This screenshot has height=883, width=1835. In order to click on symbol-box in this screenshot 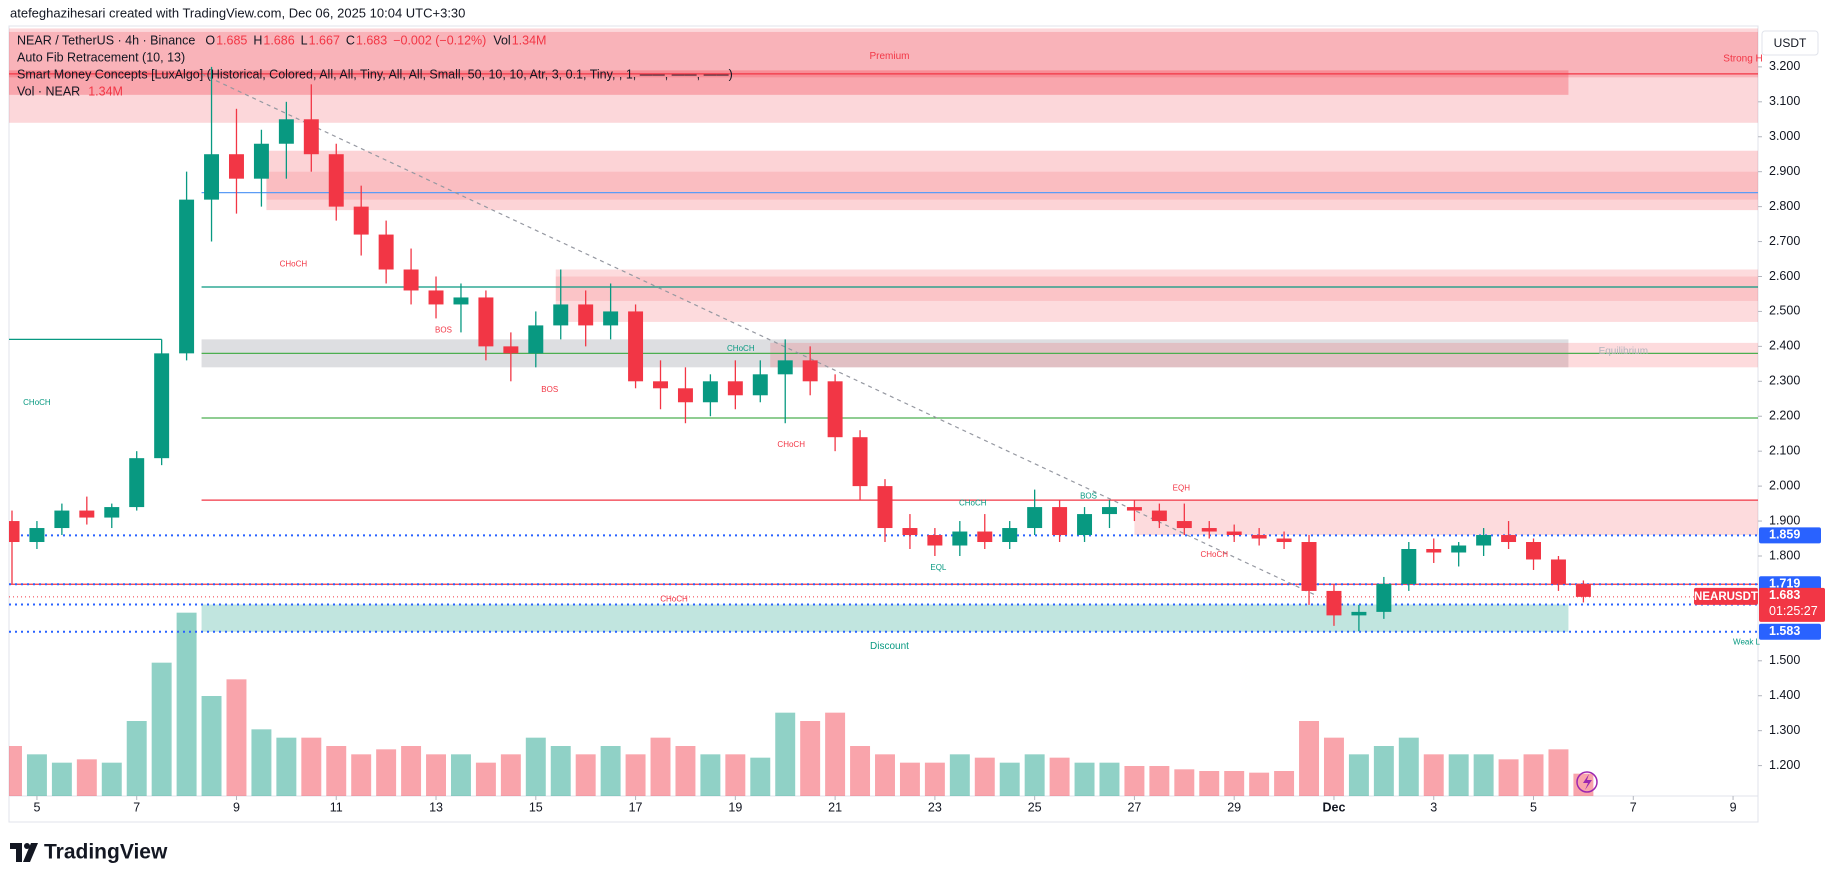, I will do `click(1726, 596)`.